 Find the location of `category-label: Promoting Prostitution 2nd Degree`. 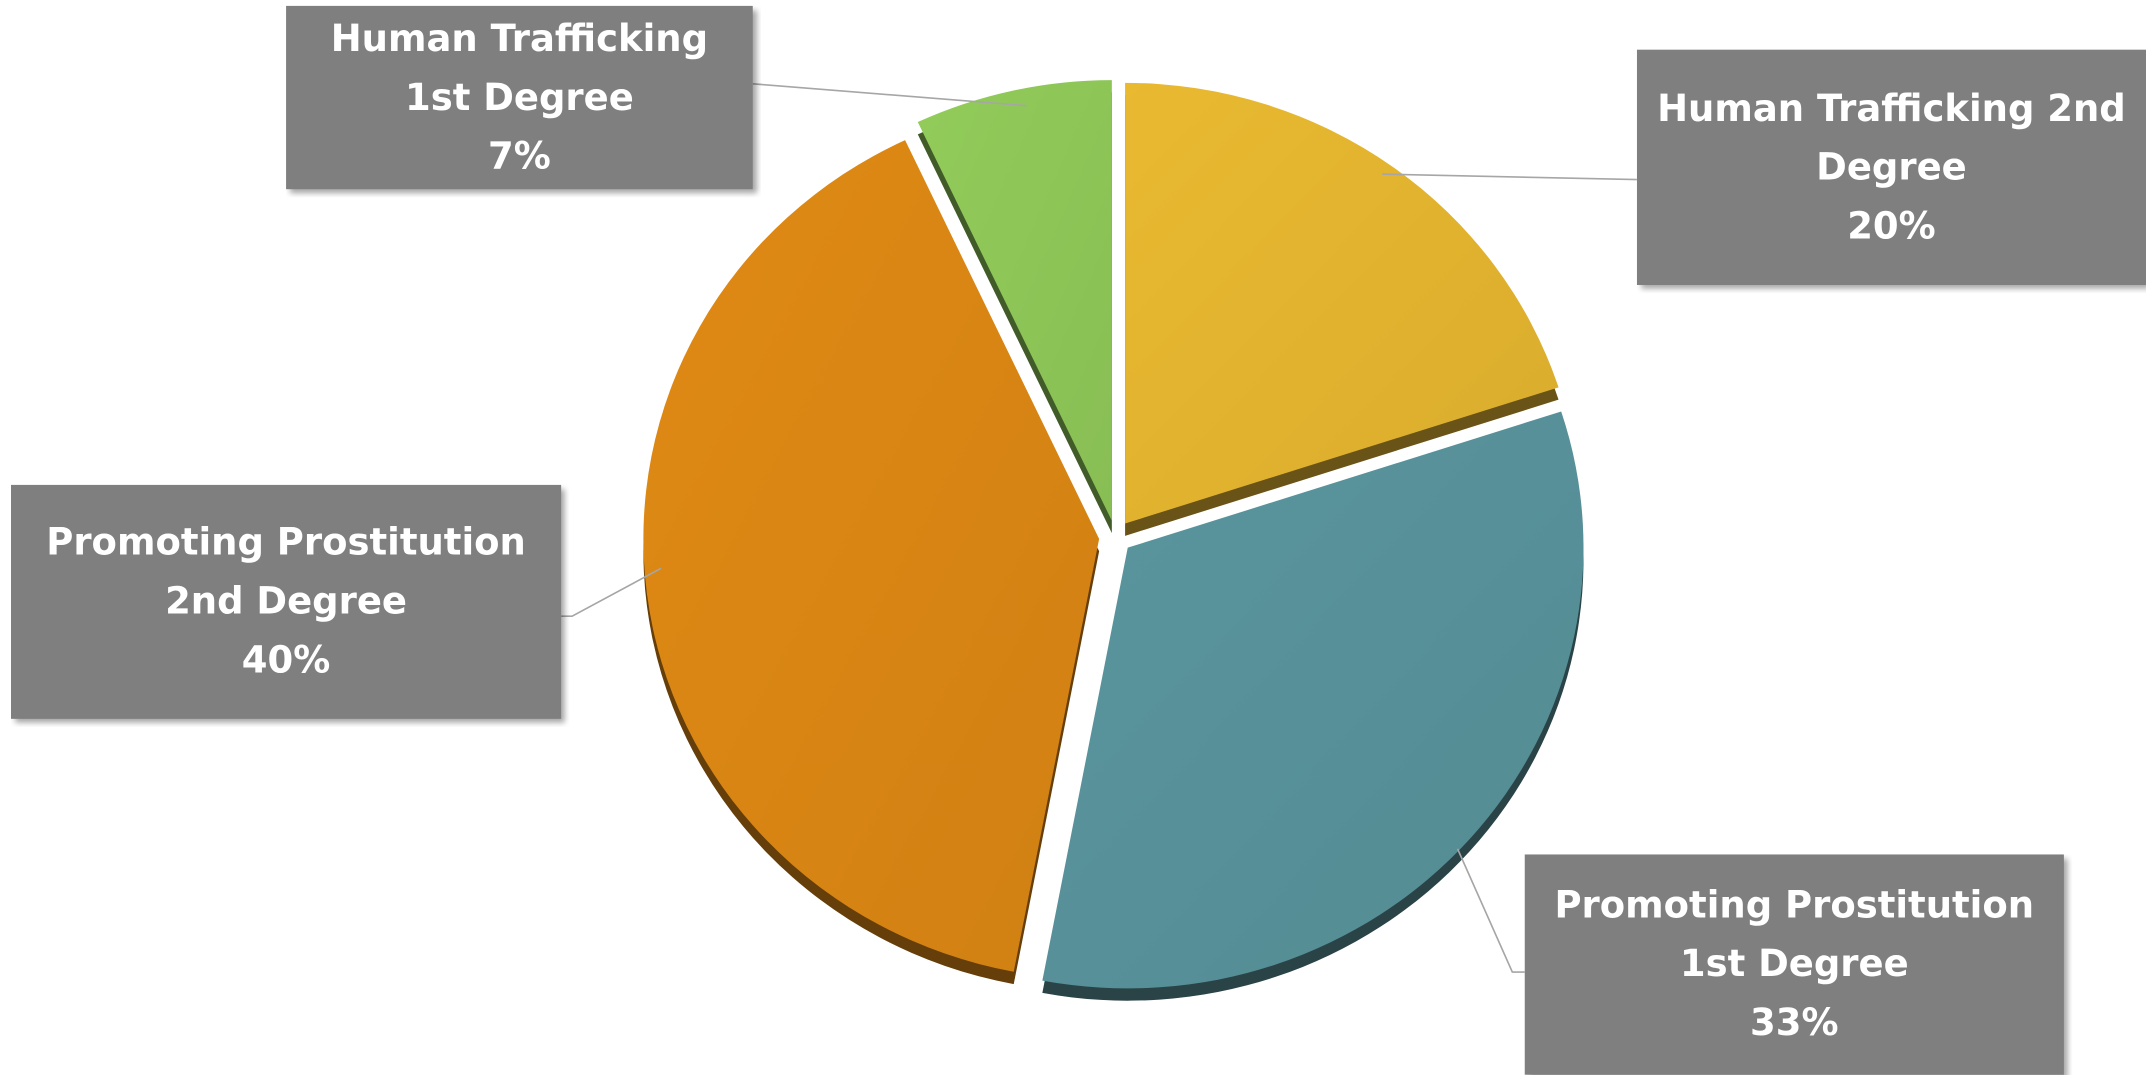

category-label: Promoting Prostitution 2nd Degree is located at coordinates (286, 572).